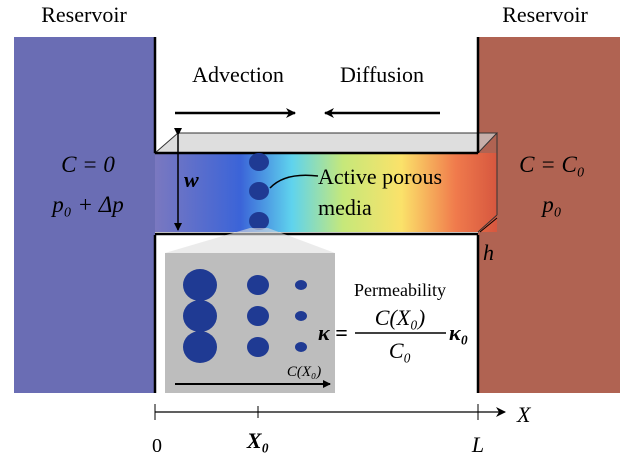  Describe the element at coordinates (488, 252) in the screenshot. I see `height-label: h` at that location.